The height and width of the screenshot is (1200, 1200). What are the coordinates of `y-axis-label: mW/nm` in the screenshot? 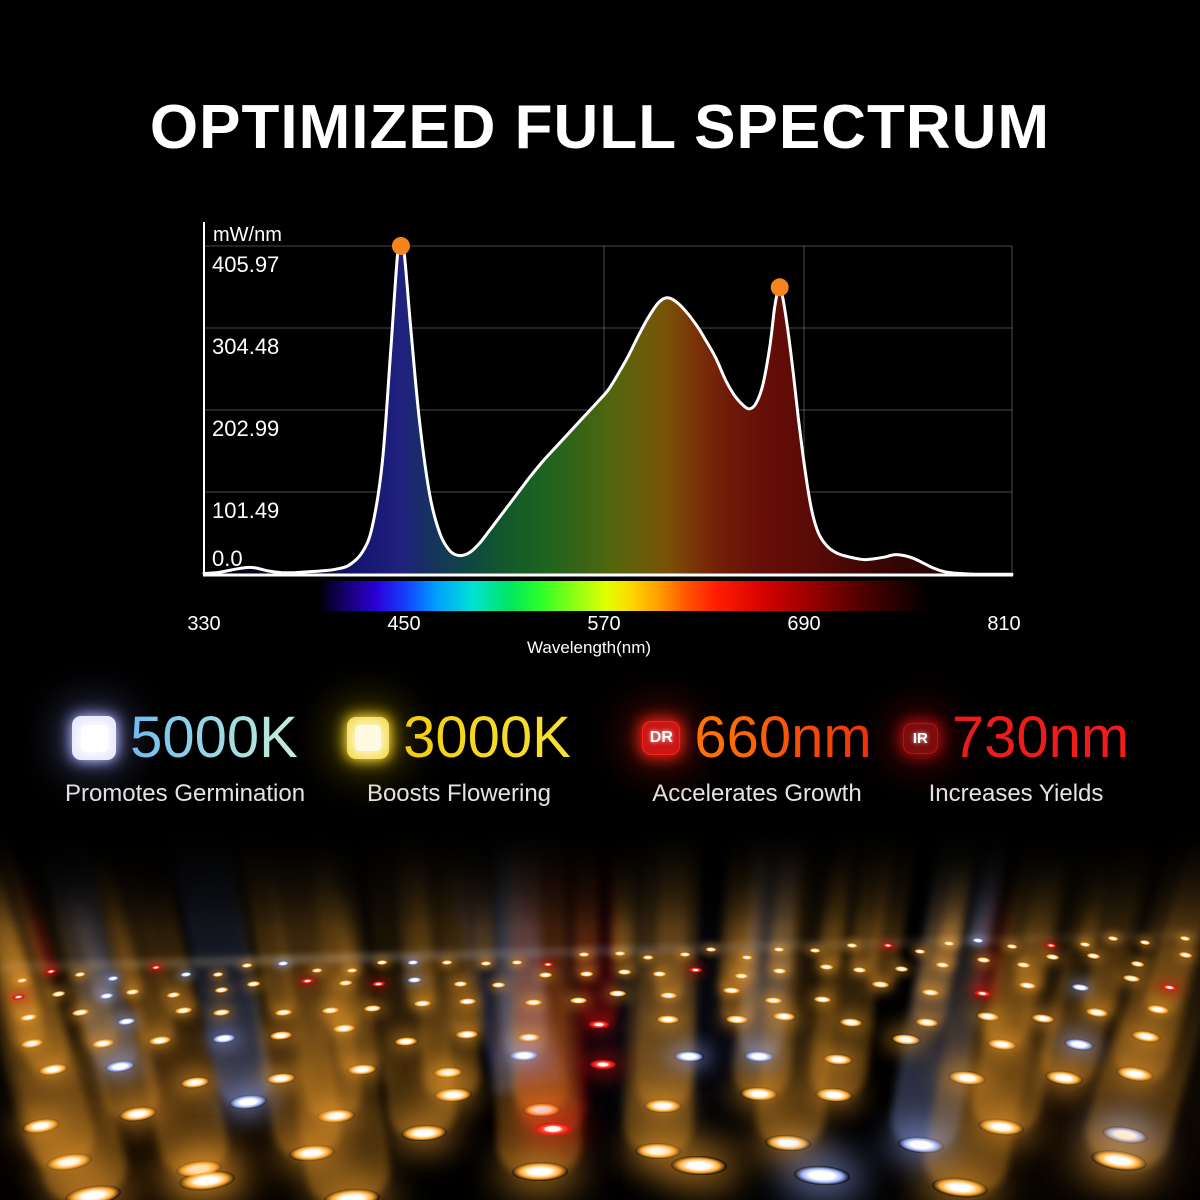 It's located at (247, 235).